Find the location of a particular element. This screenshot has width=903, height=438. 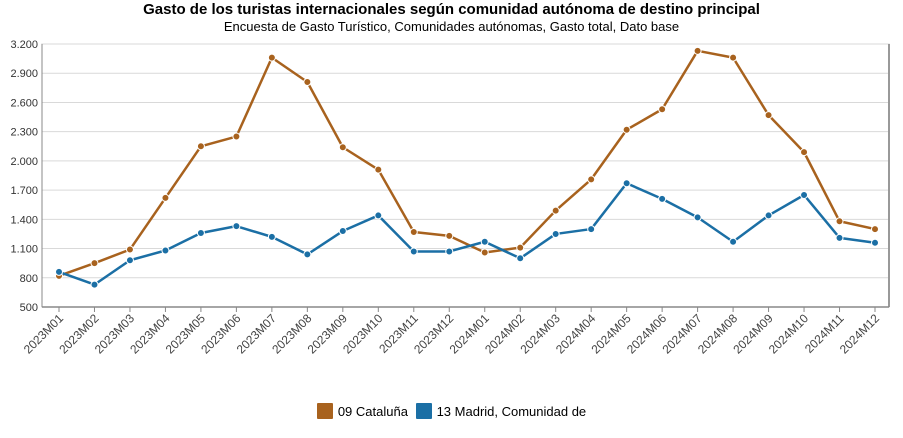

y-tick-label: 2.000 is located at coordinates (24, 162).